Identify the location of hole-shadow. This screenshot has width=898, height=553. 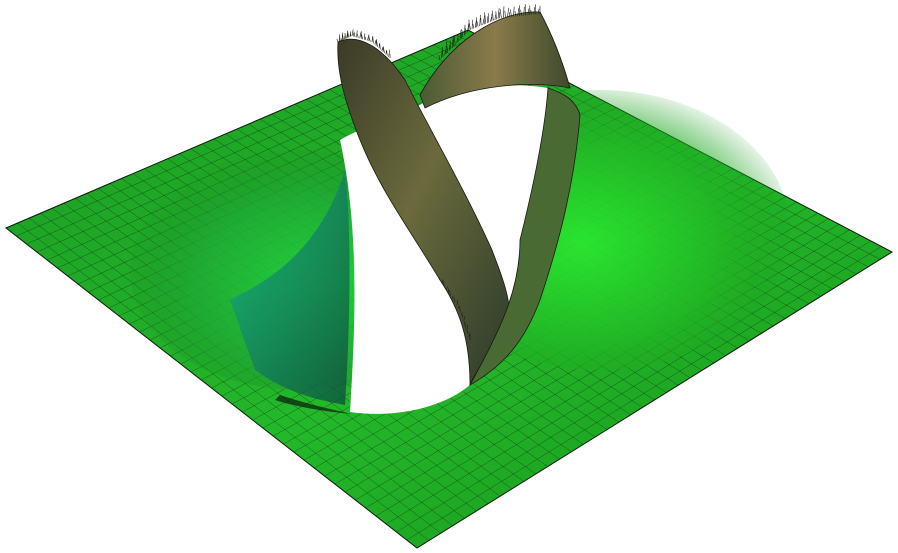
(313, 404).